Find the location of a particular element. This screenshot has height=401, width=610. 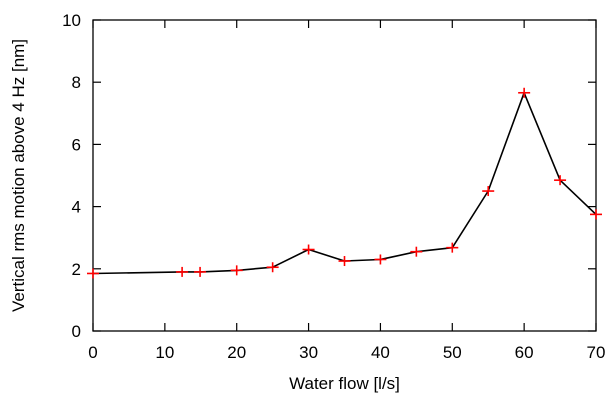

x-tick-label: 10 is located at coordinates (164, 352).